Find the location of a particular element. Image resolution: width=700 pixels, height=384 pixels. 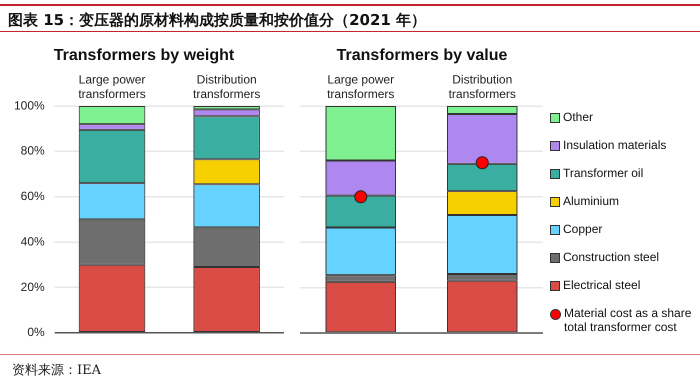

y-tick-label: 20% is located at coordinates (33, 287).